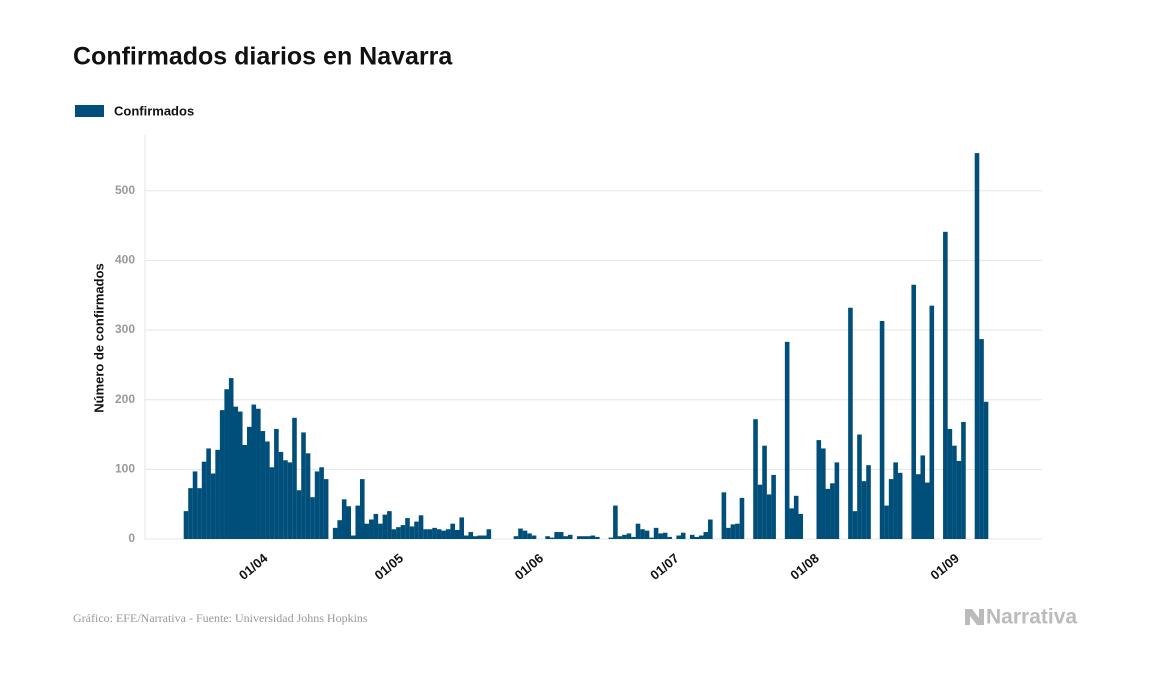 This screenshot has height=674, width=1157. I want to click on legend-swatch, so click(89, 111).